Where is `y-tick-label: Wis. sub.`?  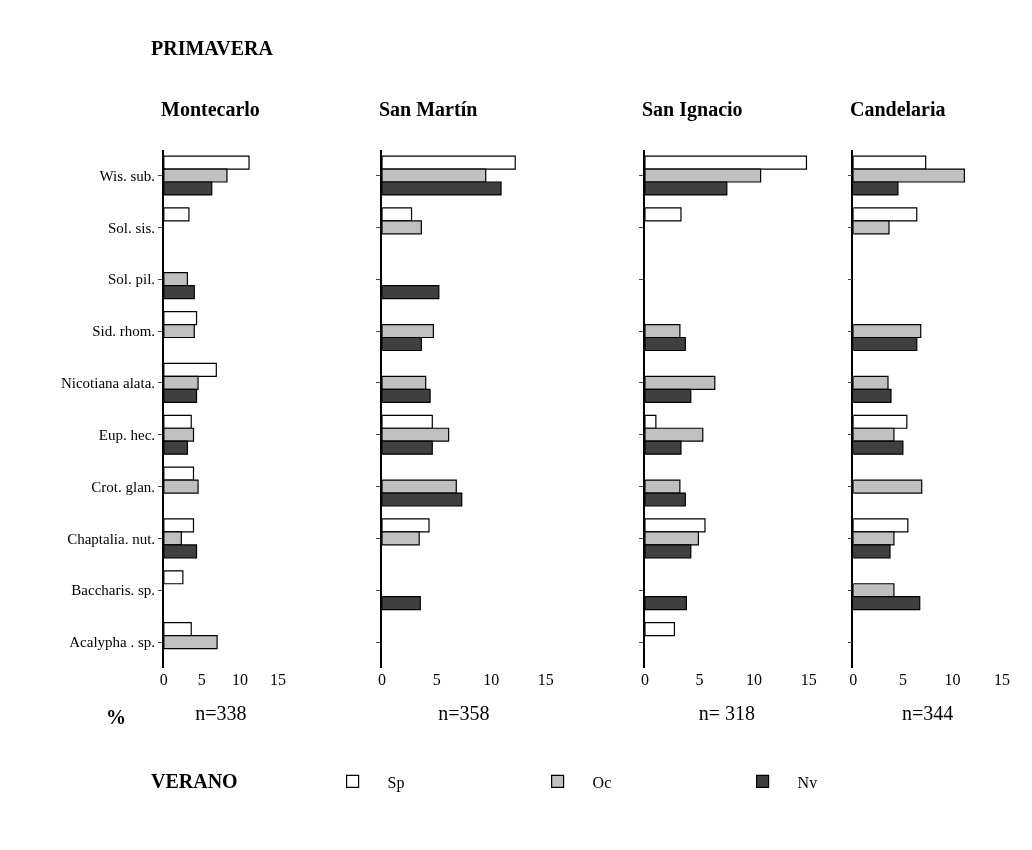
y-tick-label: Wis. sub. is located at coordinates (127, 175).